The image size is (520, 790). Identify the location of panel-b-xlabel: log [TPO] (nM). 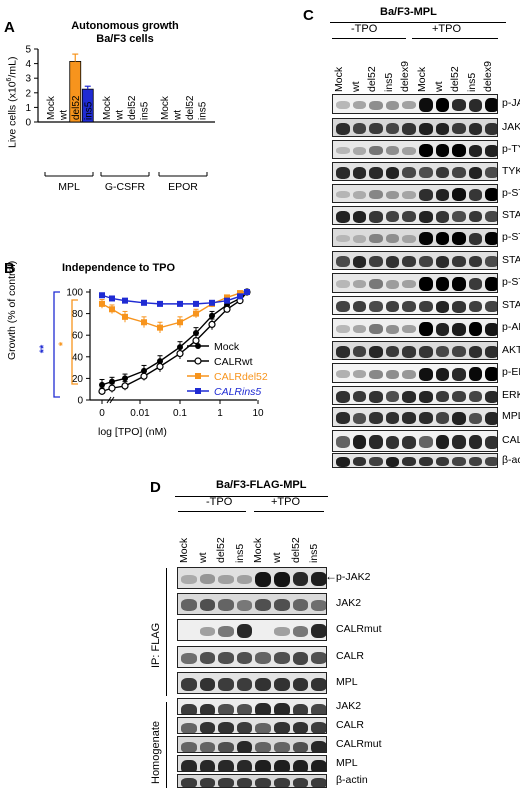
(132, 432).